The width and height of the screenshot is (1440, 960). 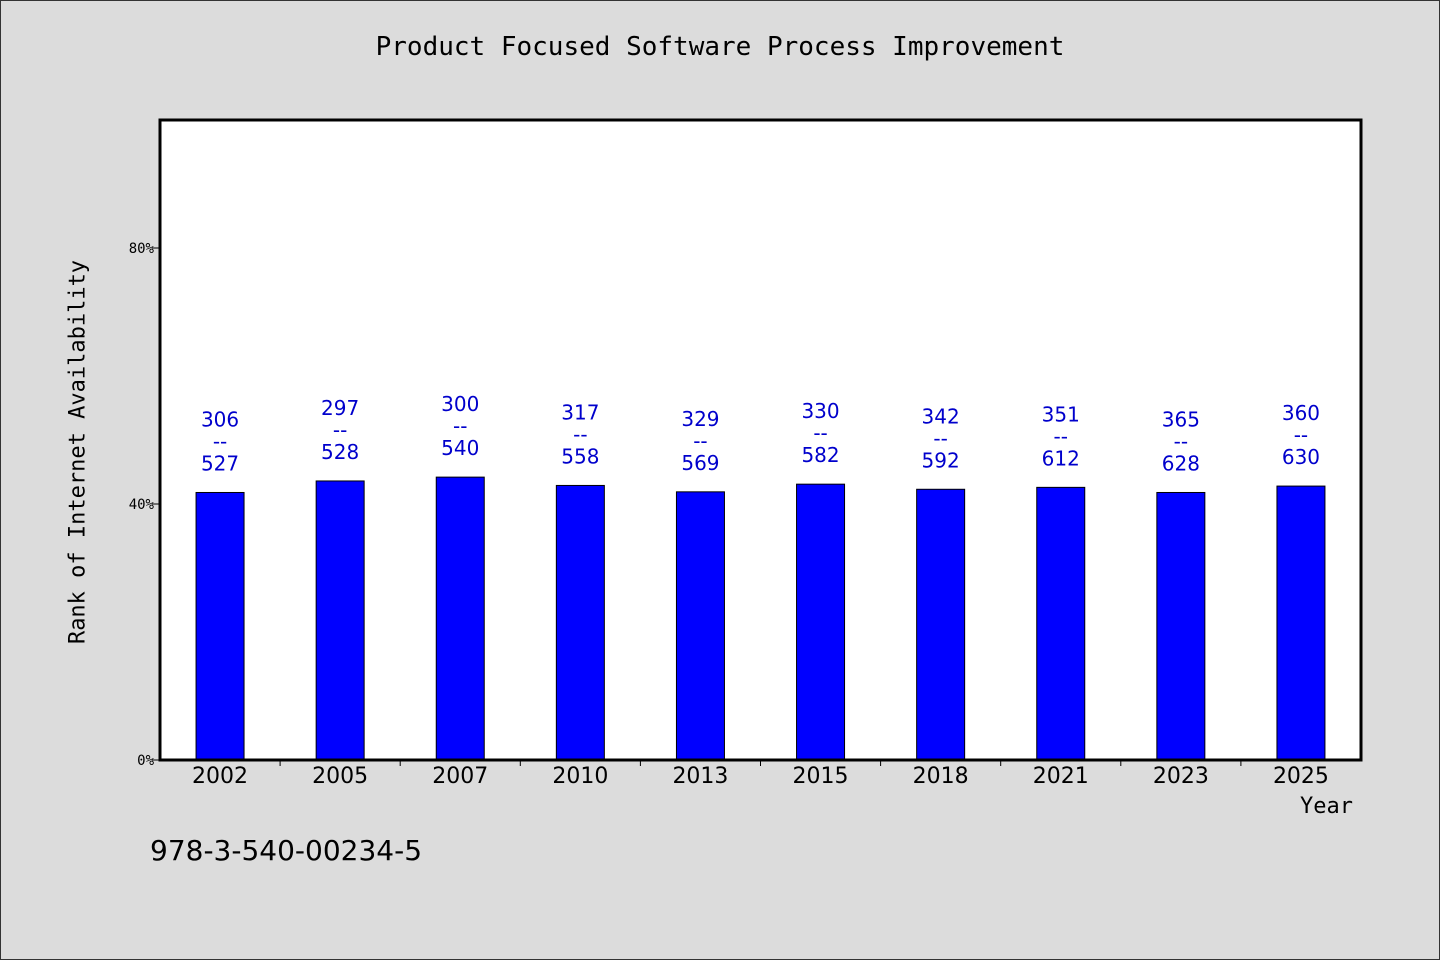 What do you see at coordinates (1326, 806) in the screenshot?
I see `x-axis-label: Year` at bounding box center [1326, 806].